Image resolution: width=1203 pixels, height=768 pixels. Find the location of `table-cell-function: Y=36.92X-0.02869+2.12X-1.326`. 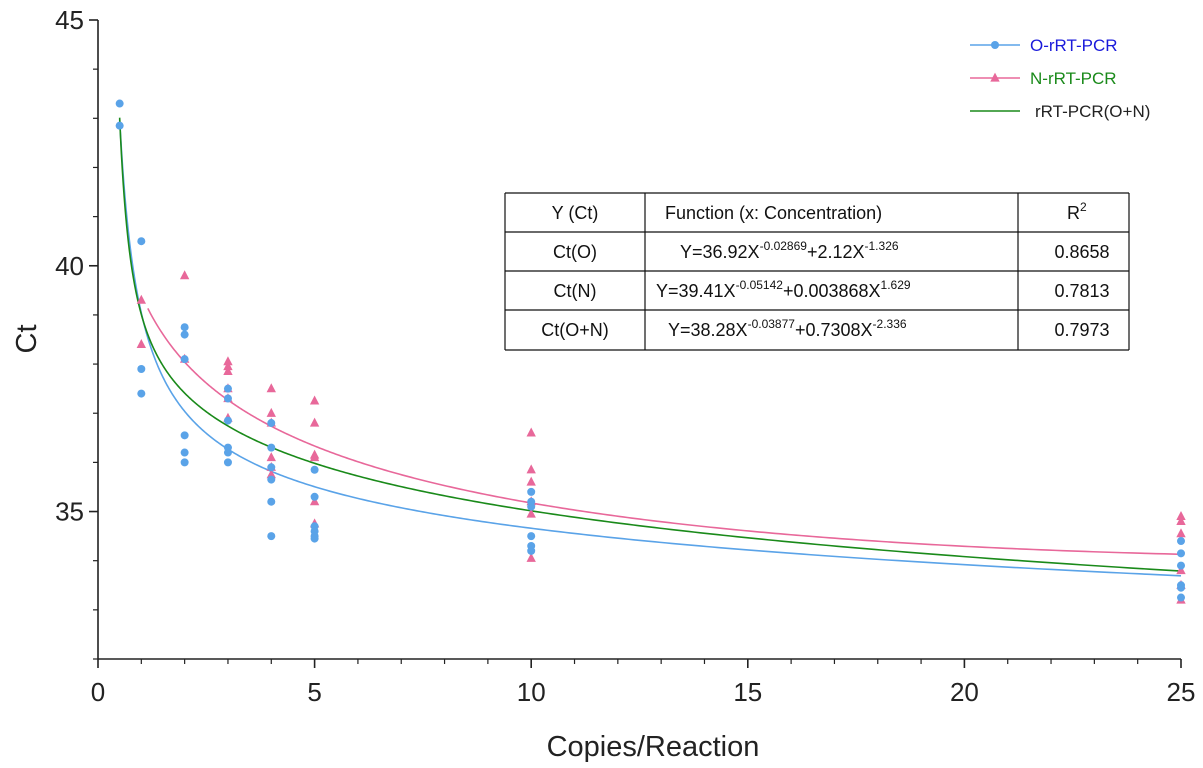

table-cell-function: Y=36.92X-0.02869+2.12X-1.326 is located at coordinates (789, 250).